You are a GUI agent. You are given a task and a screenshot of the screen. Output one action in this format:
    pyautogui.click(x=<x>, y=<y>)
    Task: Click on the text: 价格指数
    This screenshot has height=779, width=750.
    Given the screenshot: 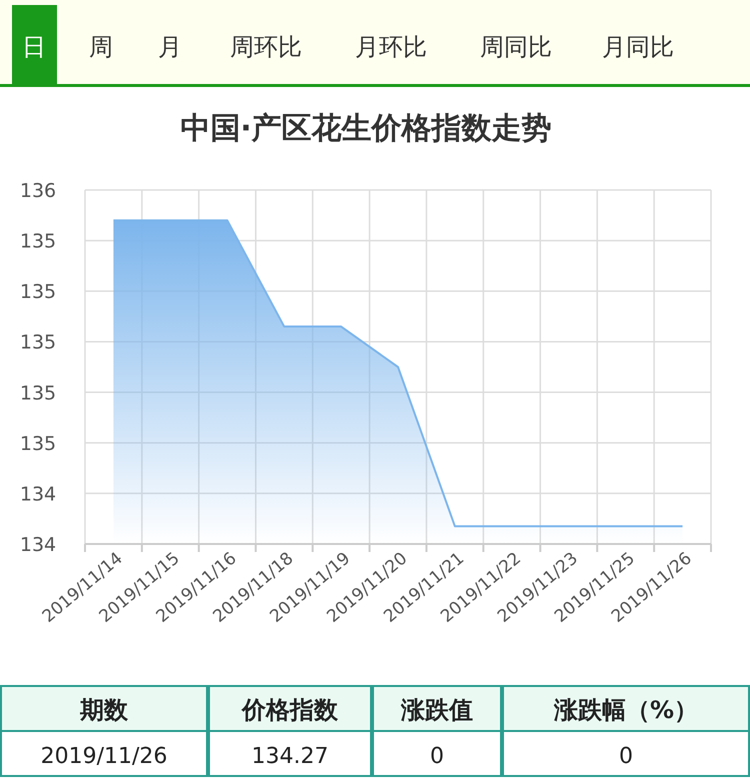 What is the action you would take?
    pyautogui.click(x=290, y=710)
    